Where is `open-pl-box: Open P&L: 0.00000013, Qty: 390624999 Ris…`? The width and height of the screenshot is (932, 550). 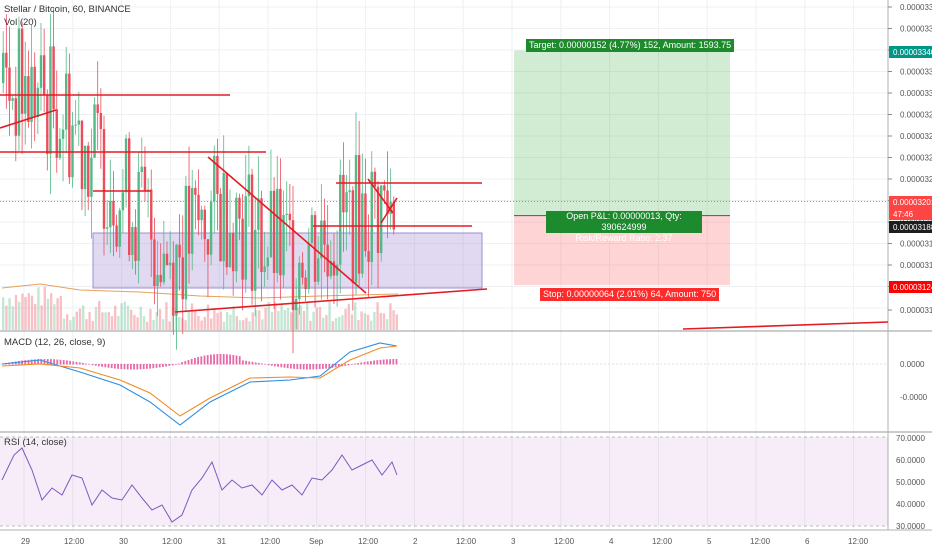
open-pl-box: Open P&L: 0.00000013, Qty: 390624999 Ris… is located at coordinates (624, 227).